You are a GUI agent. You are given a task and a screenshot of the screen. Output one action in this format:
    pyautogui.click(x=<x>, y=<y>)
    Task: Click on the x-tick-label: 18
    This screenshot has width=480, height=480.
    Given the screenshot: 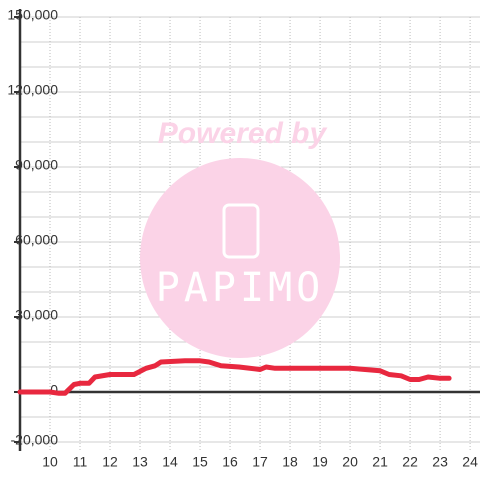 What is the action you would take?
    pyautogui.click(x=290, y=462)
    